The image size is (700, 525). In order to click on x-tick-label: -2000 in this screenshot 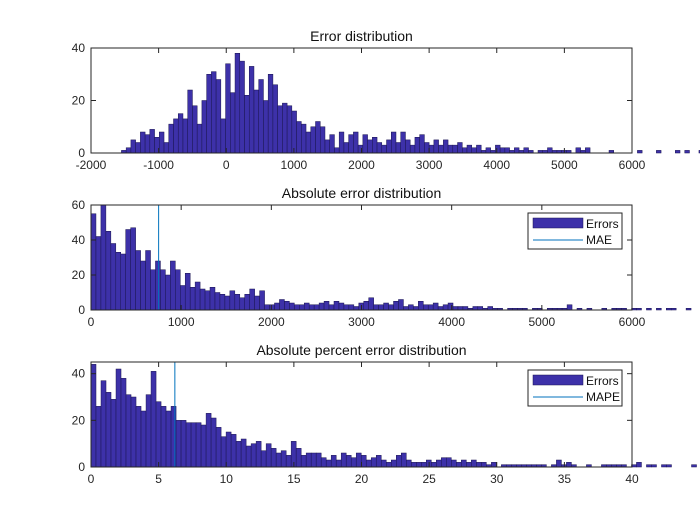, I will do `click(91, 165)`.